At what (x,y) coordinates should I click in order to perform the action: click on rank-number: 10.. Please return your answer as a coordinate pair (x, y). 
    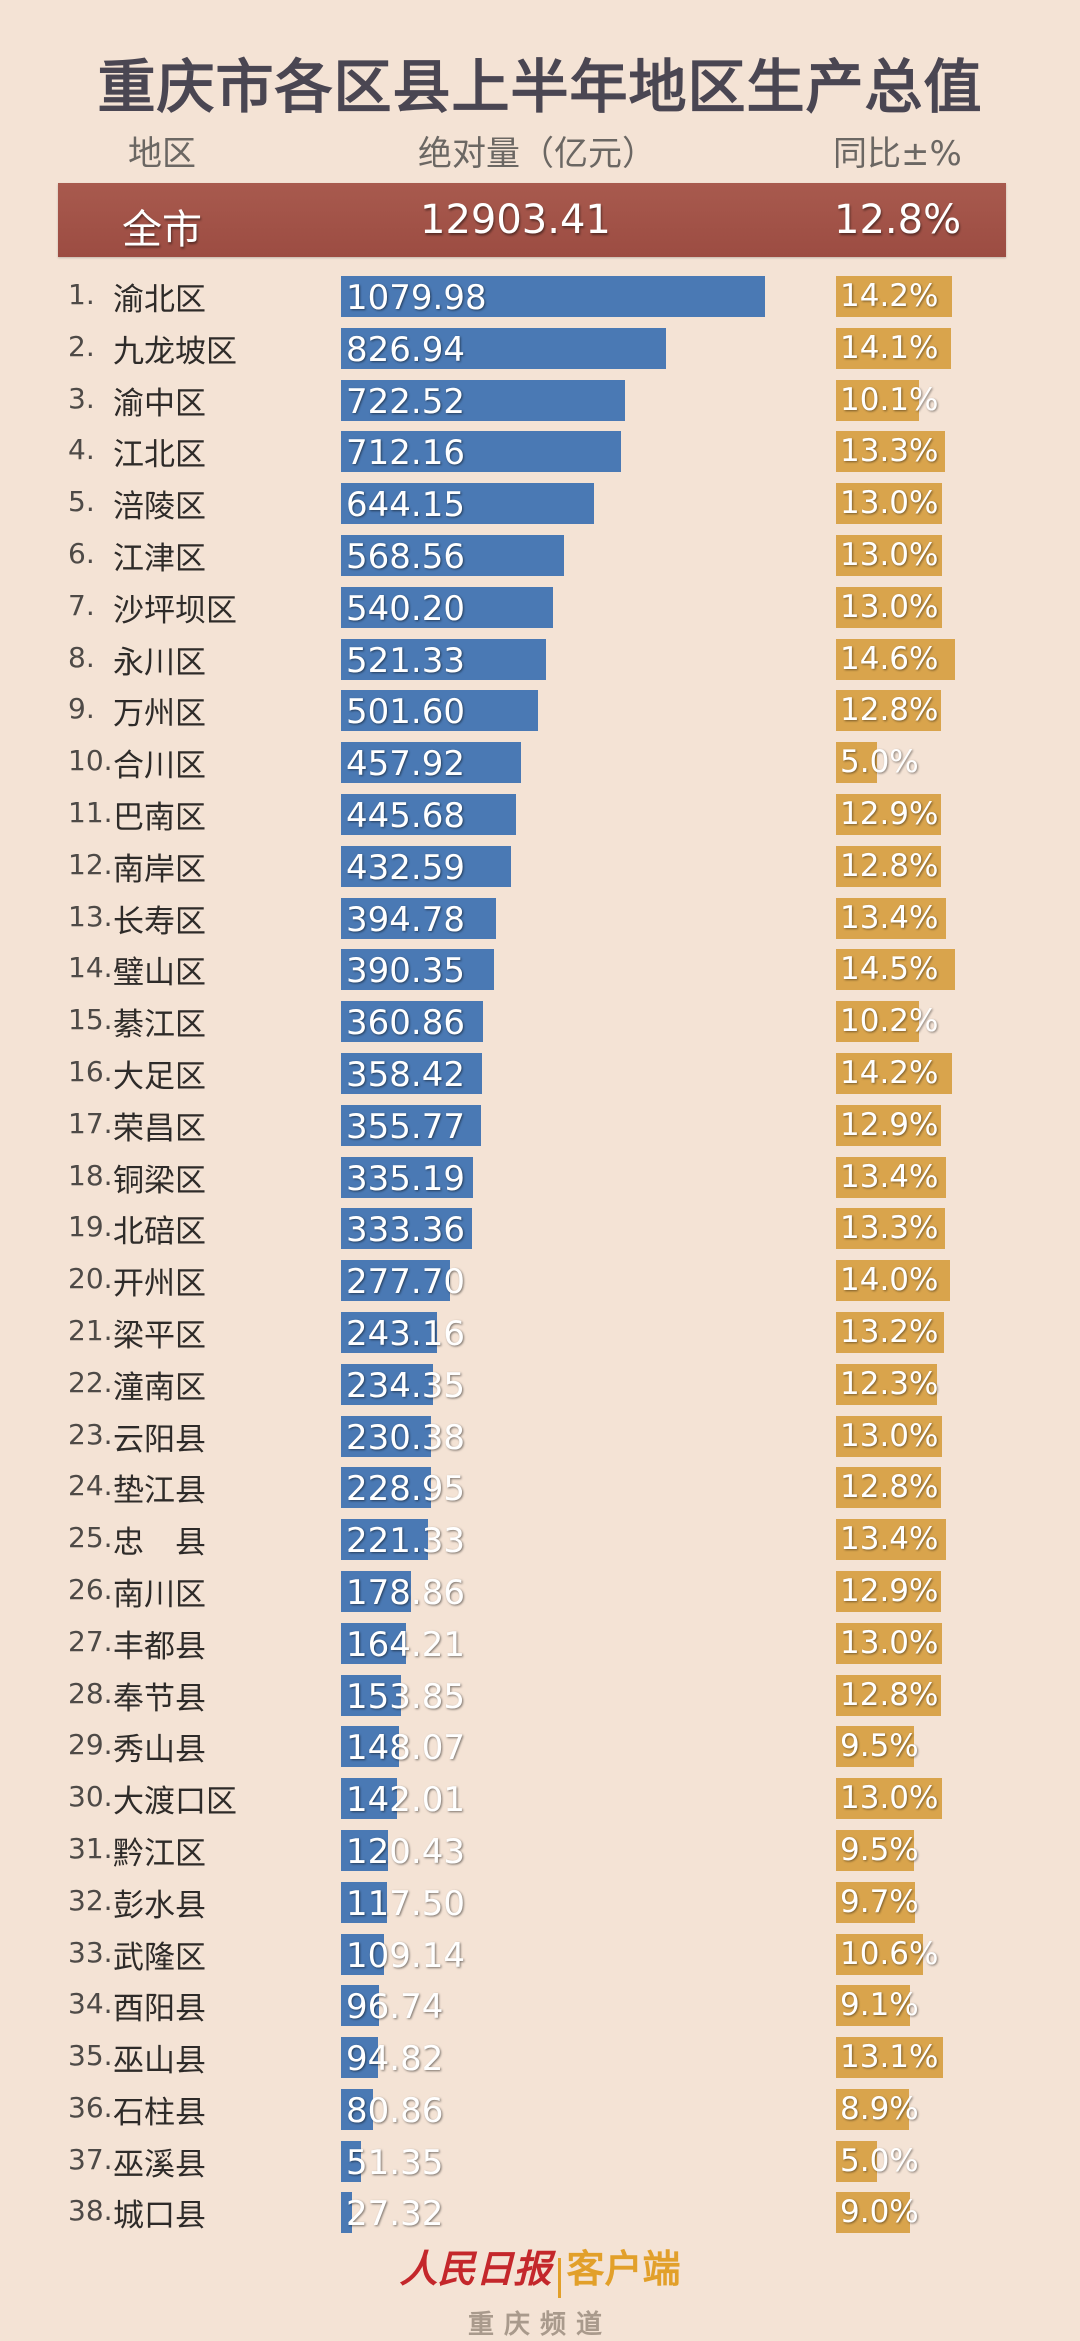
    Looking at the image, I should click on (90, 761).